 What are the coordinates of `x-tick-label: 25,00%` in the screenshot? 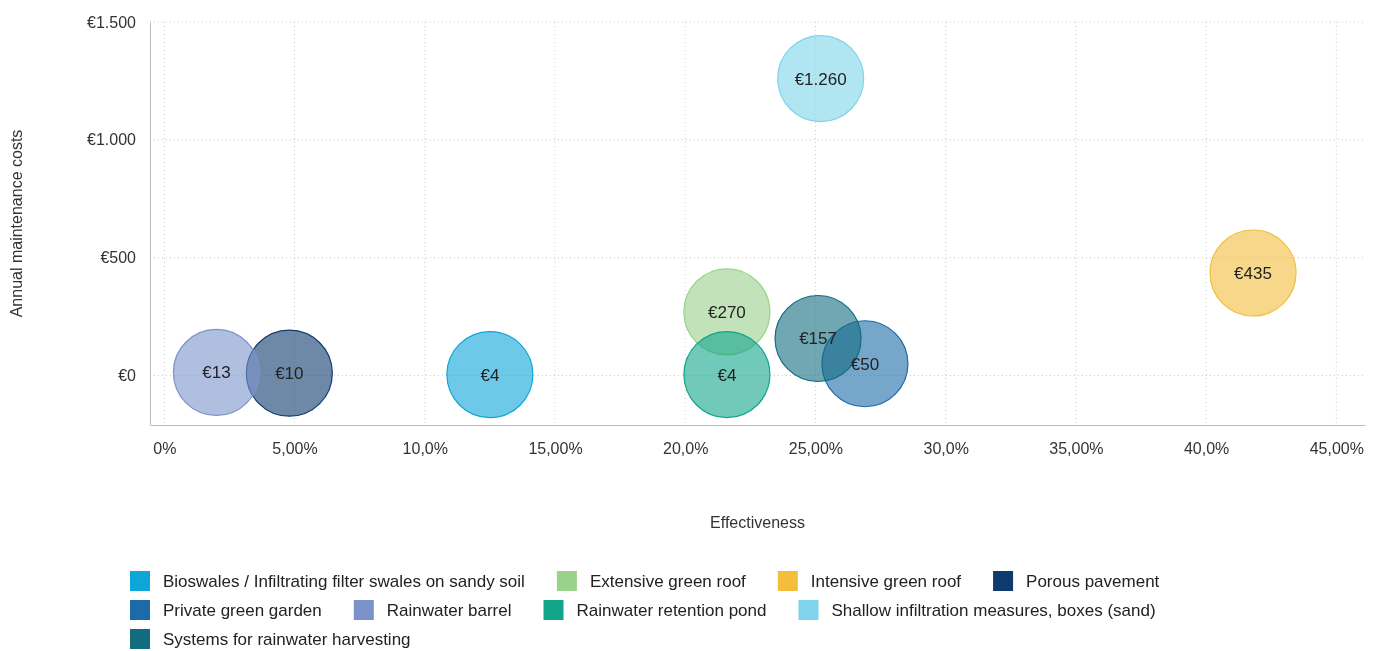 It's located at (816, 449).